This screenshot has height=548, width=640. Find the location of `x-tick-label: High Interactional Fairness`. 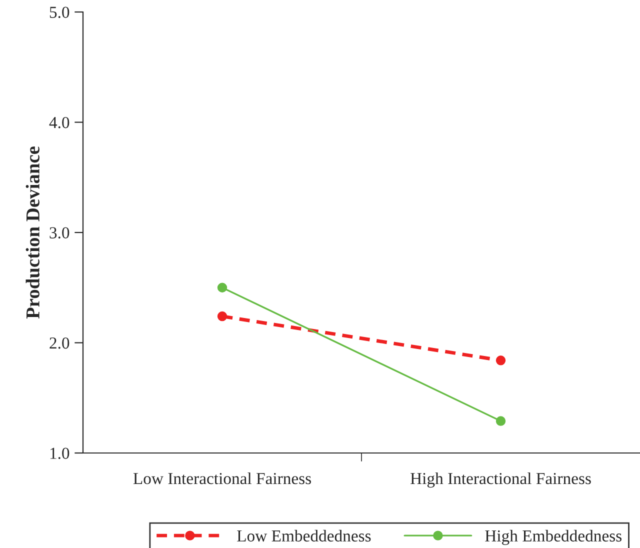

x-tick-label: High Interactional Fairness is located at coordinates (500, 480).